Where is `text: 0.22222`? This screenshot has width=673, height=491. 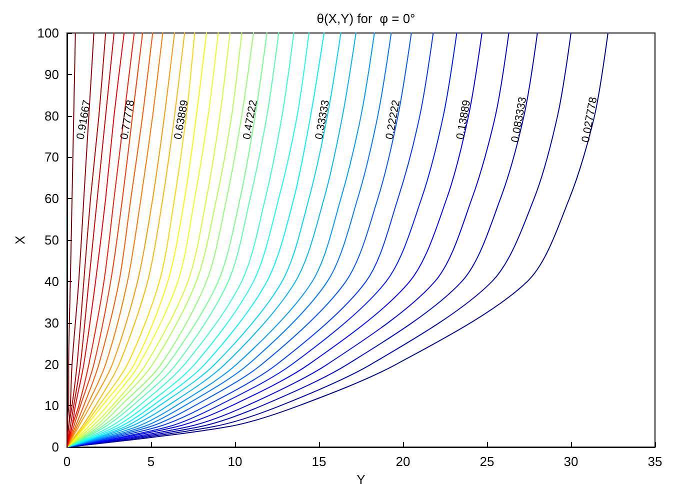 text: 0.22222 is located at coordinates (393, 119).